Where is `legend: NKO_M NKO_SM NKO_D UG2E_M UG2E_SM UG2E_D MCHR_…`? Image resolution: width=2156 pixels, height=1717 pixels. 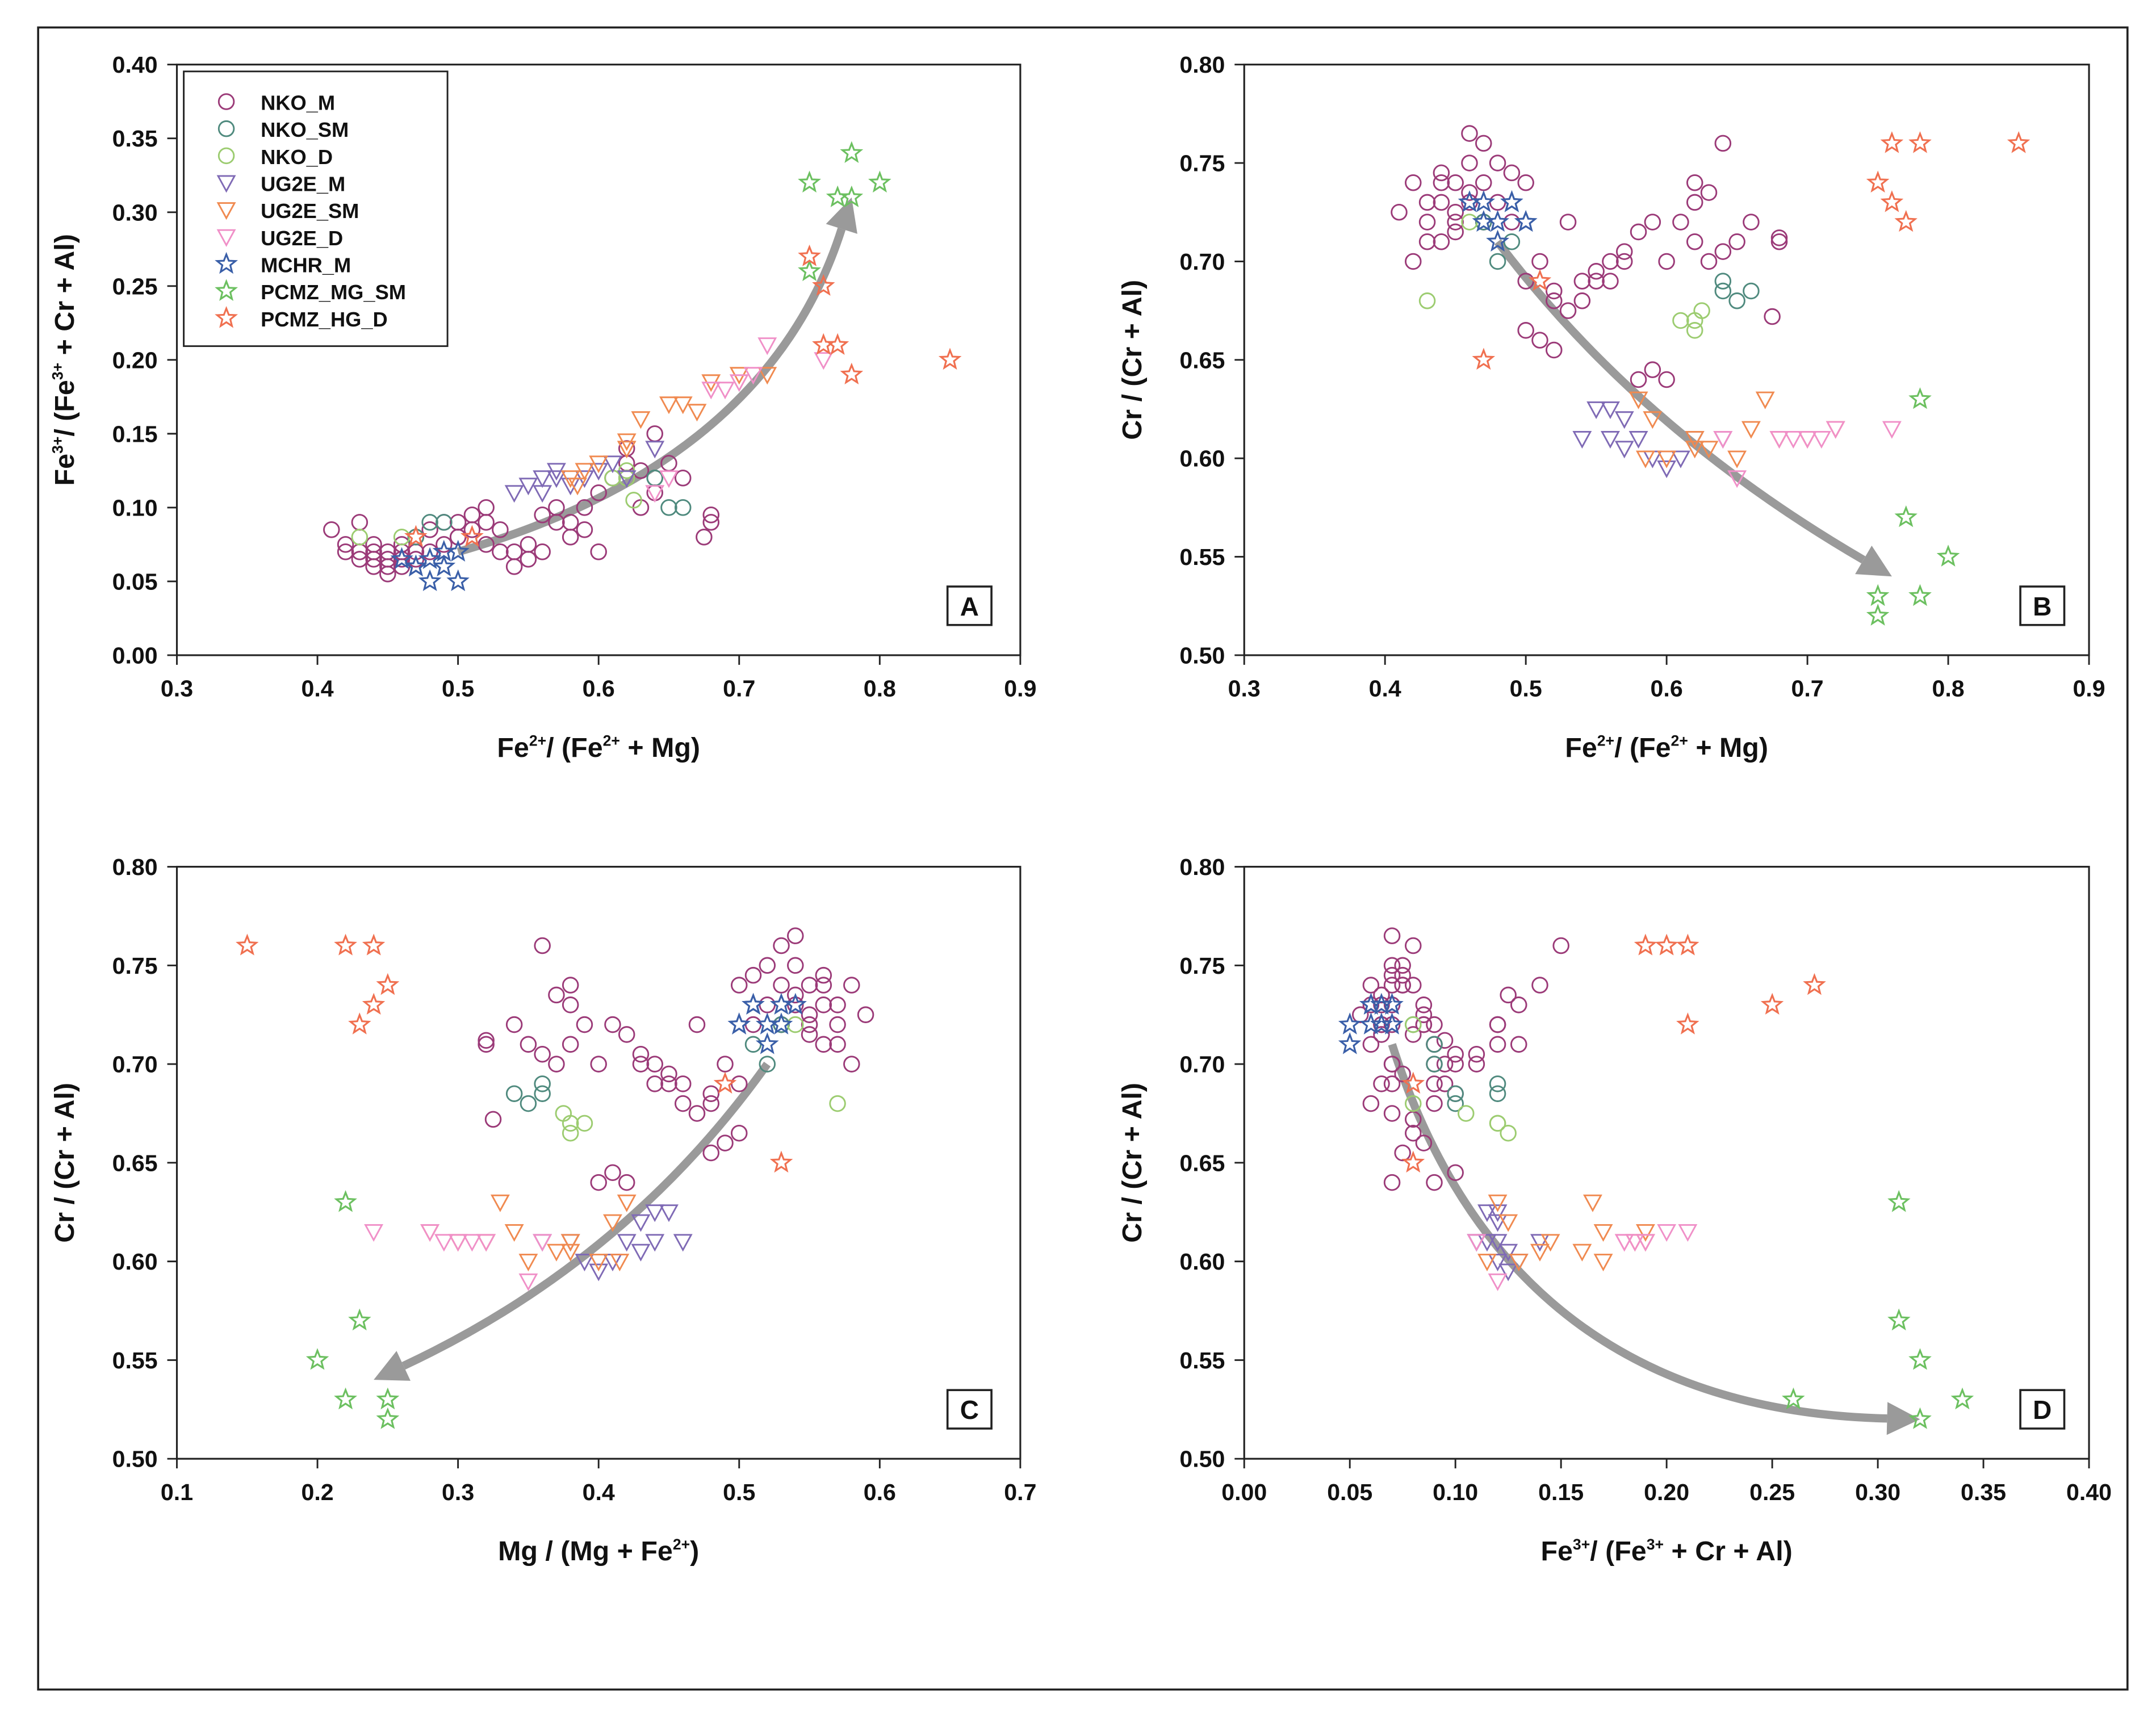 legend: NKO_M NKO_SM NKO_D UG2E_M UG2E_SM UG2E_D MCHR_… is located at coordinates (316, 209).